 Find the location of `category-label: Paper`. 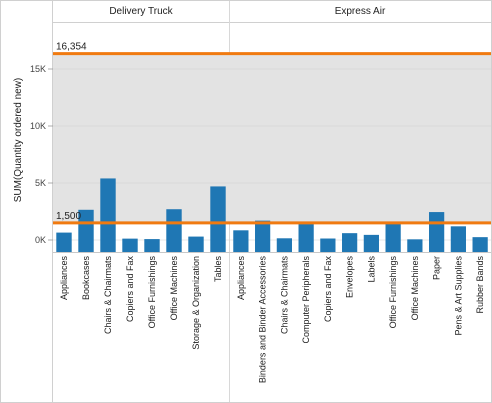

category-label: Paper is located at coordinates (437, 268).